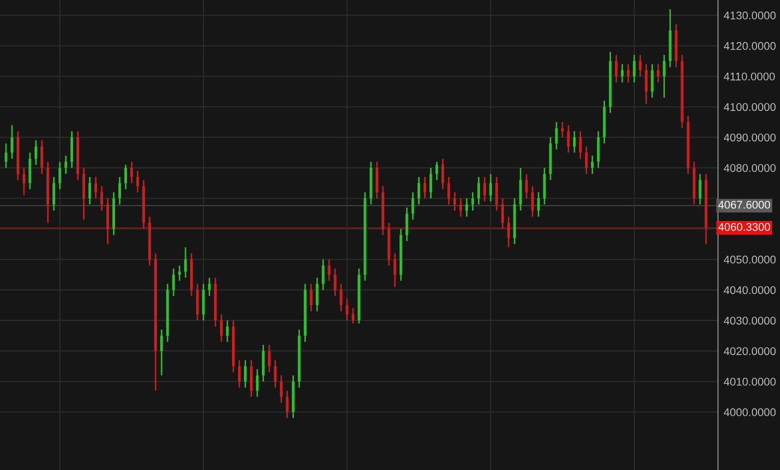  Describe the element at coordinates (750, 290) in the screenshot. I see `y-tick-label: 4040.0000` at that location.